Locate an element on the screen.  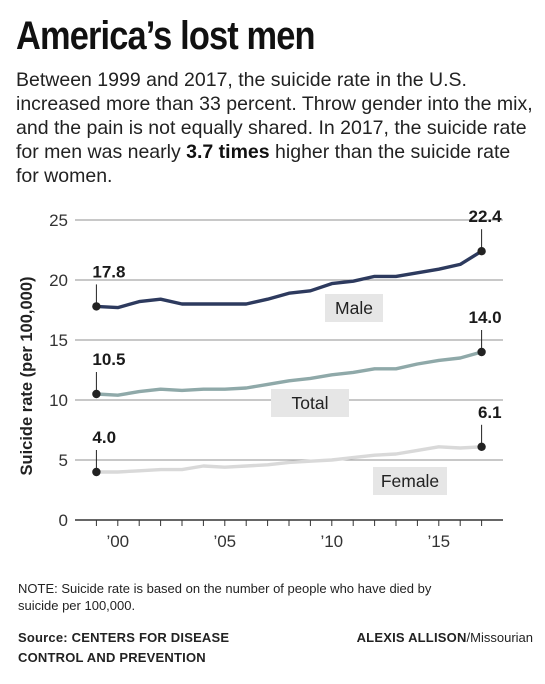
x-tick-label-2000: ’00 is located at coordinates (117, 541).